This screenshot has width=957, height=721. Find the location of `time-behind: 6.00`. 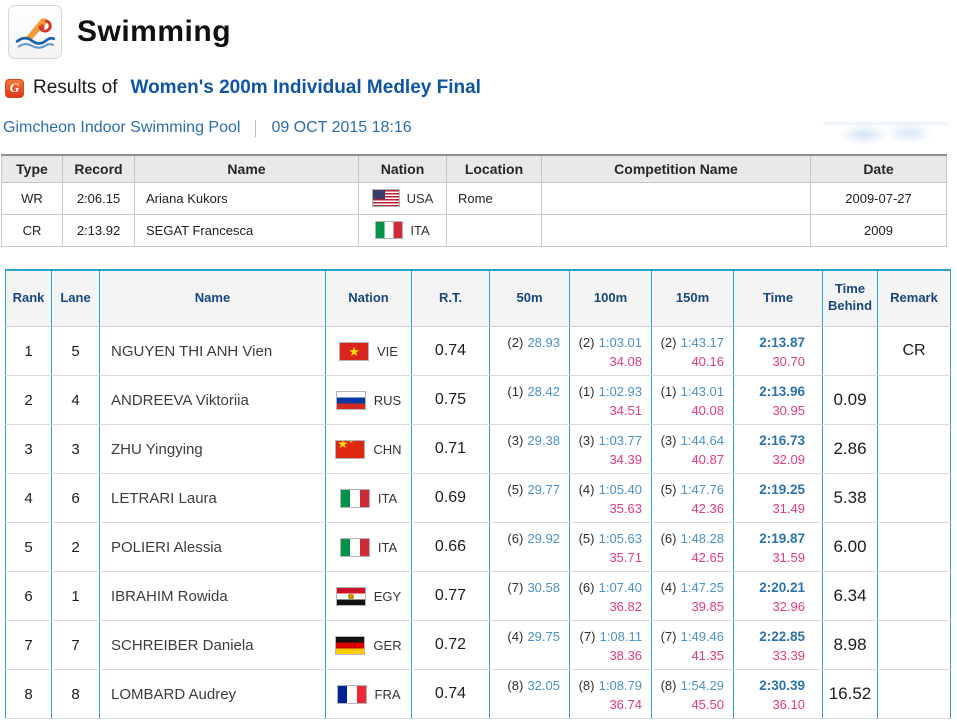

time-behind: 6.00 is located at coordinates (850, 547).